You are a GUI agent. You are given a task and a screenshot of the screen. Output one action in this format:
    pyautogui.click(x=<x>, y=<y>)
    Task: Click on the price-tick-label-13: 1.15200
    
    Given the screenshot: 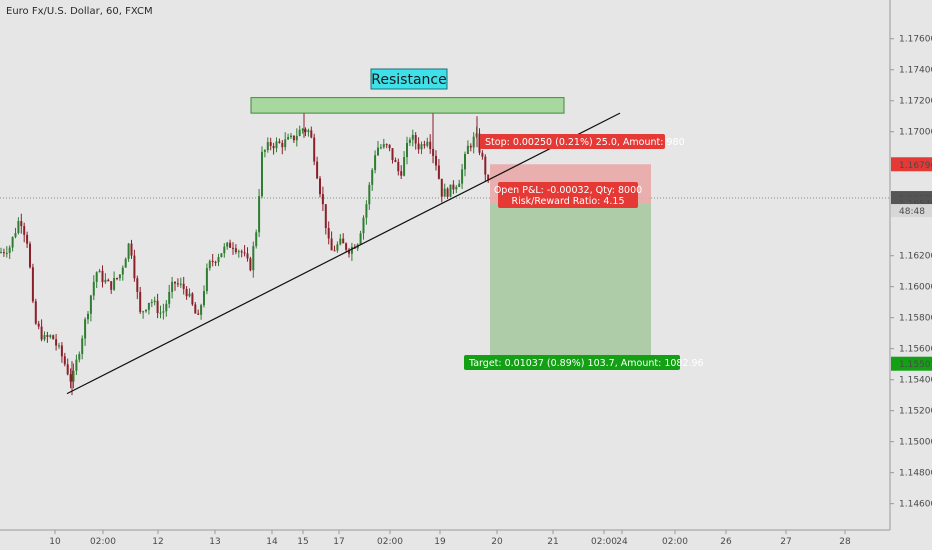 What is the action you would take?
    pyautogui.click(x=915, y=412)
    